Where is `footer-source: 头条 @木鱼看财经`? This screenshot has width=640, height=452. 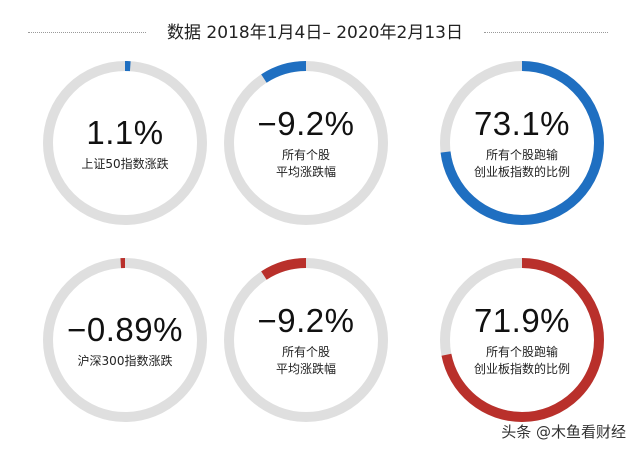 footer-source: 头条 @木鱼看财经 is located at coordinates (563, 432).